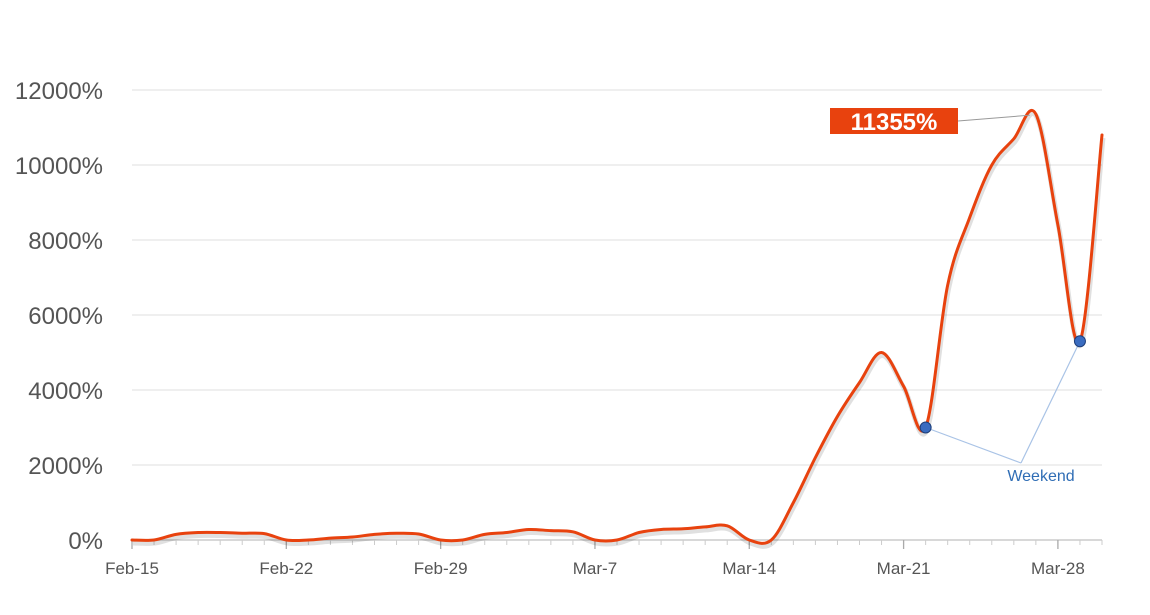  Describe the element at coordinates (904, 568) in the screenshot. I see `x-tick-label: Mar-21` at that location.